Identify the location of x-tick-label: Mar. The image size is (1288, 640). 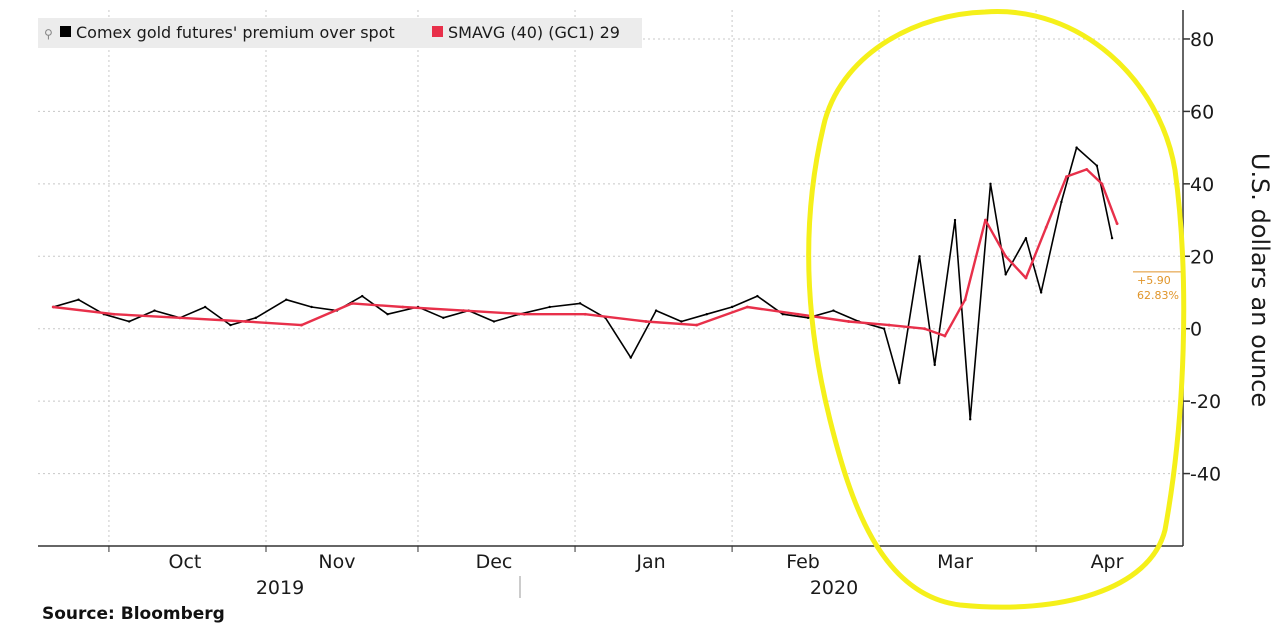
(955, 562).